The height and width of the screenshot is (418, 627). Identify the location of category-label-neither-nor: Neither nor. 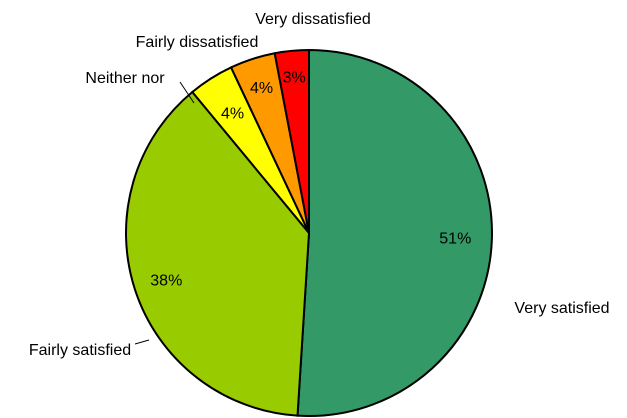
(125, 78).